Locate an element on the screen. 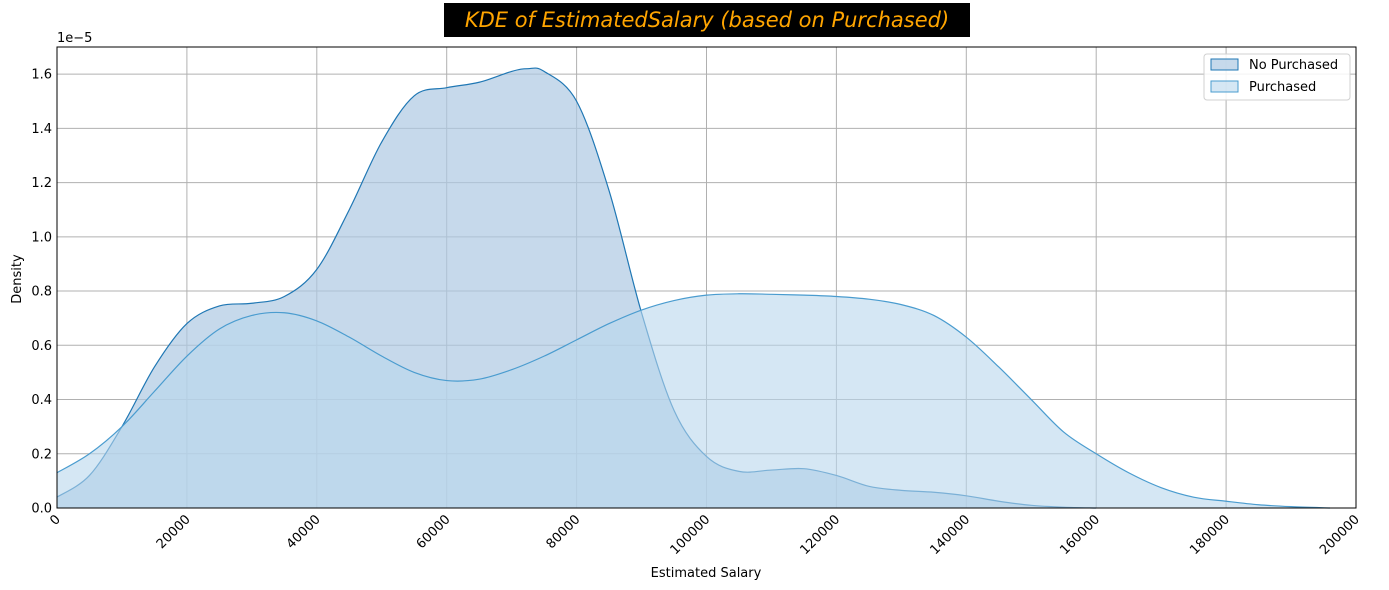 This screenshot has width=1389, height=590. legend-label-purchased: Purchased is located at coordinates (1282, 87).